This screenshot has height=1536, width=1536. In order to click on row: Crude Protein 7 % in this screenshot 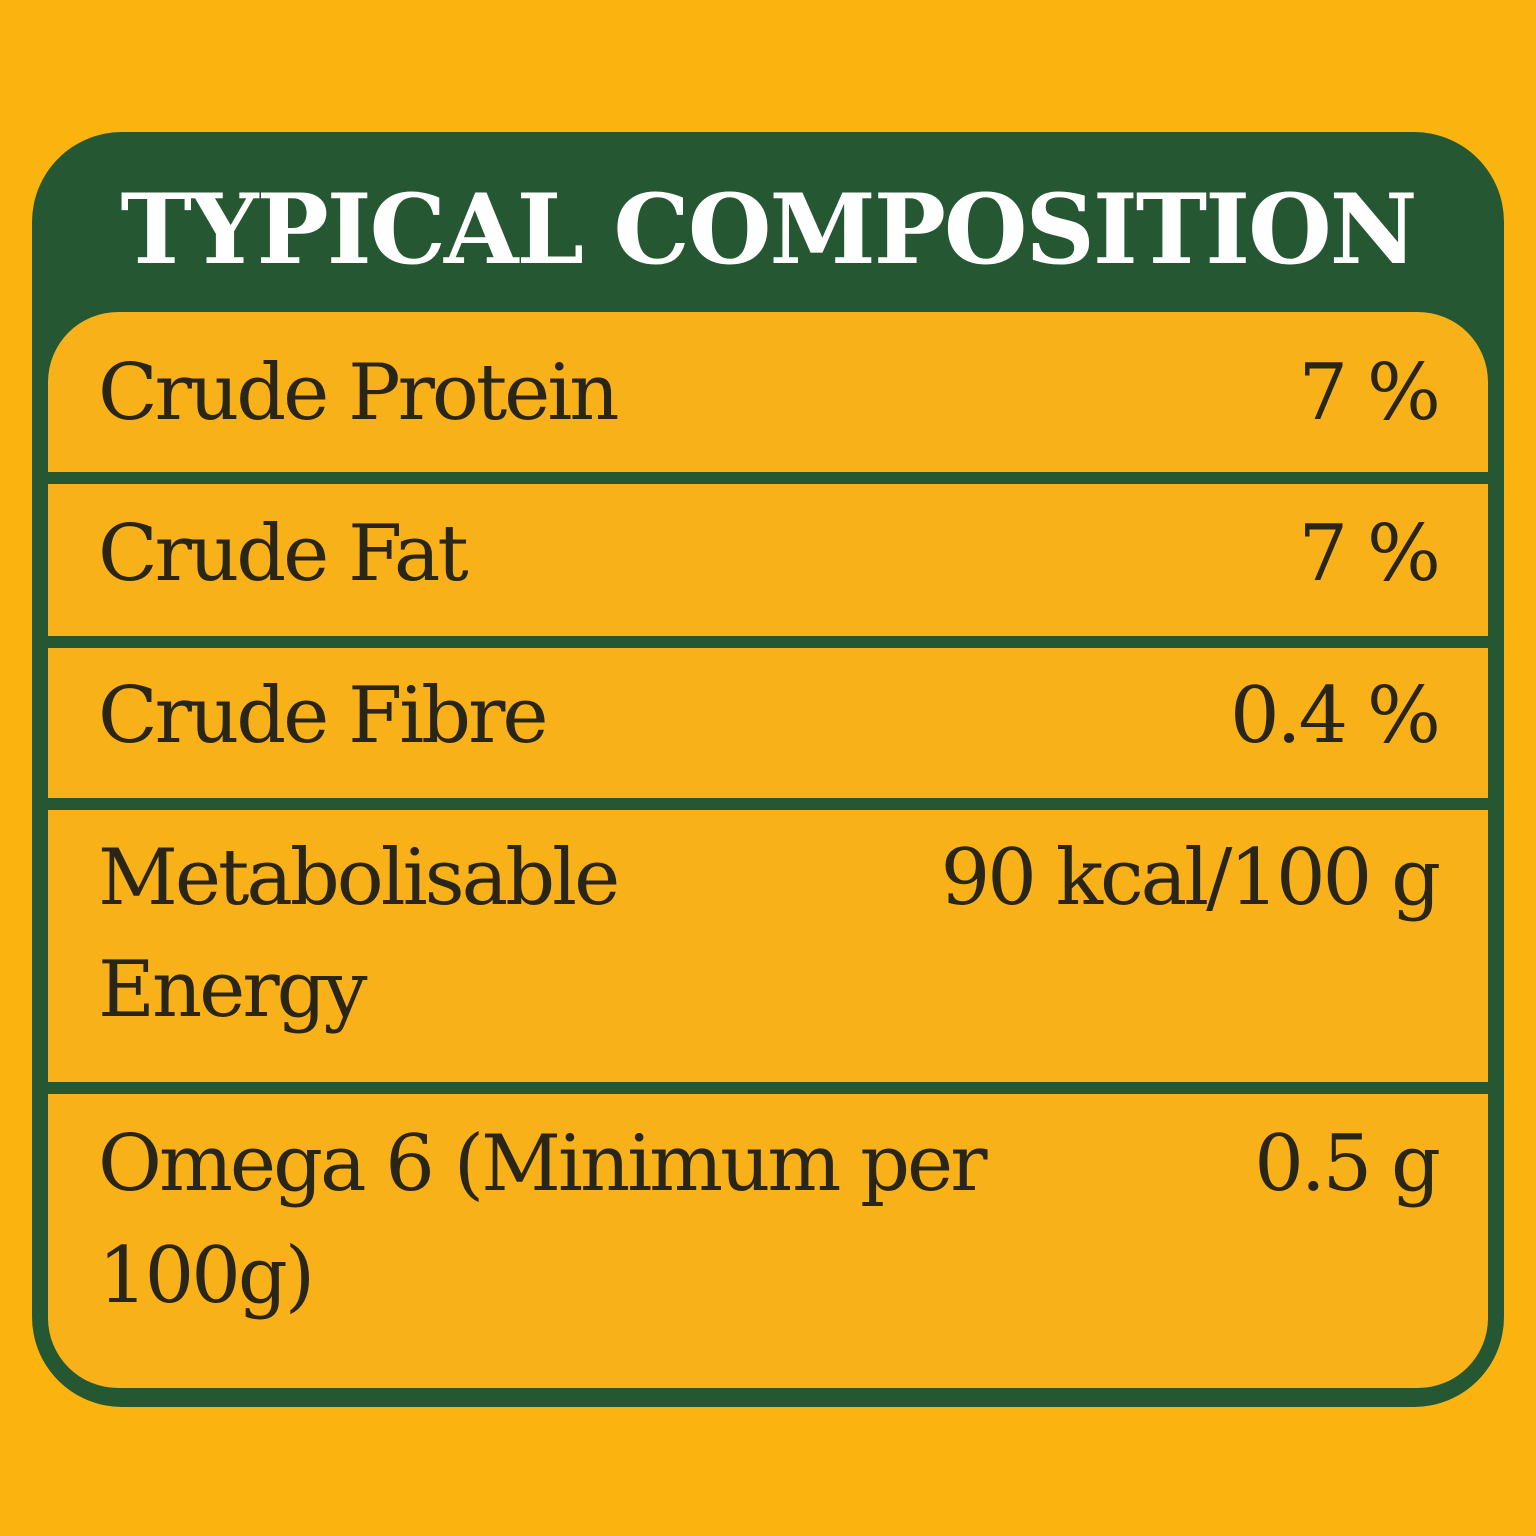, I will do `click(768, 392)`.